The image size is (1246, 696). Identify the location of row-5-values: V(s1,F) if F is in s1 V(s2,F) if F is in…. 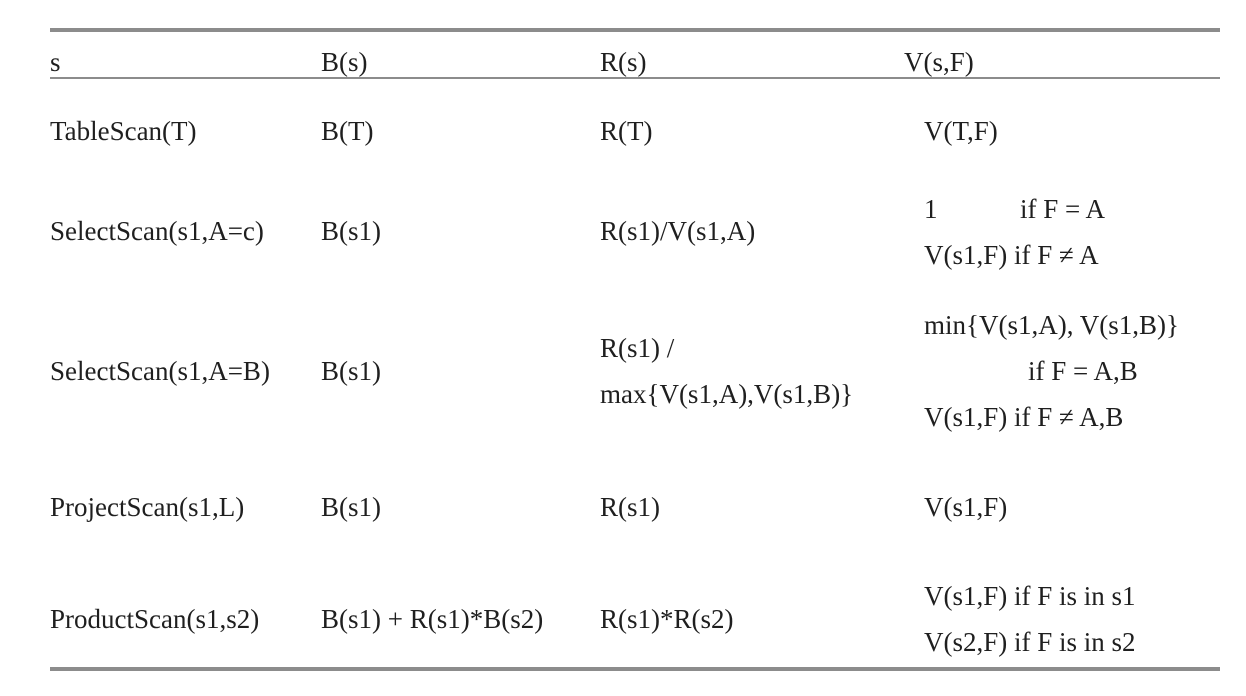
(1030, 619).